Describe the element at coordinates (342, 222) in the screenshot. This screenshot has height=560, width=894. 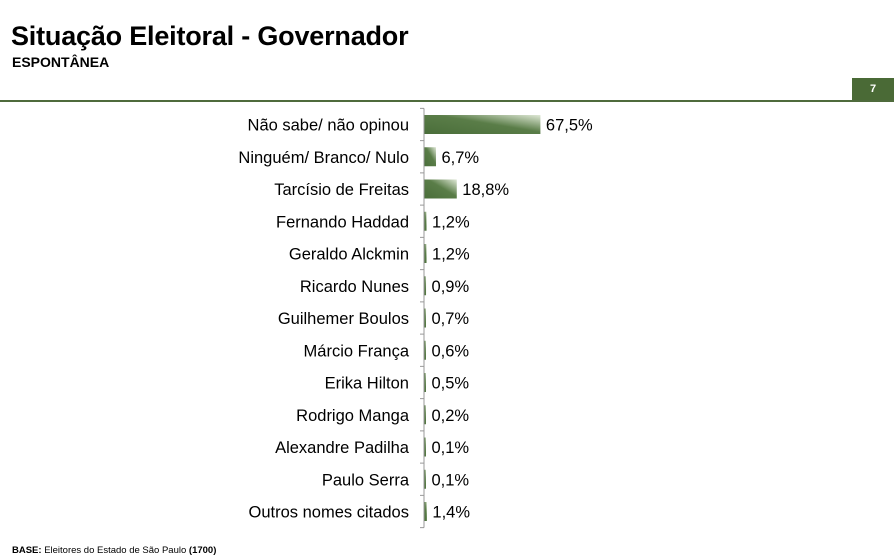
I see `category-label: Fernando Haddad` at that location.